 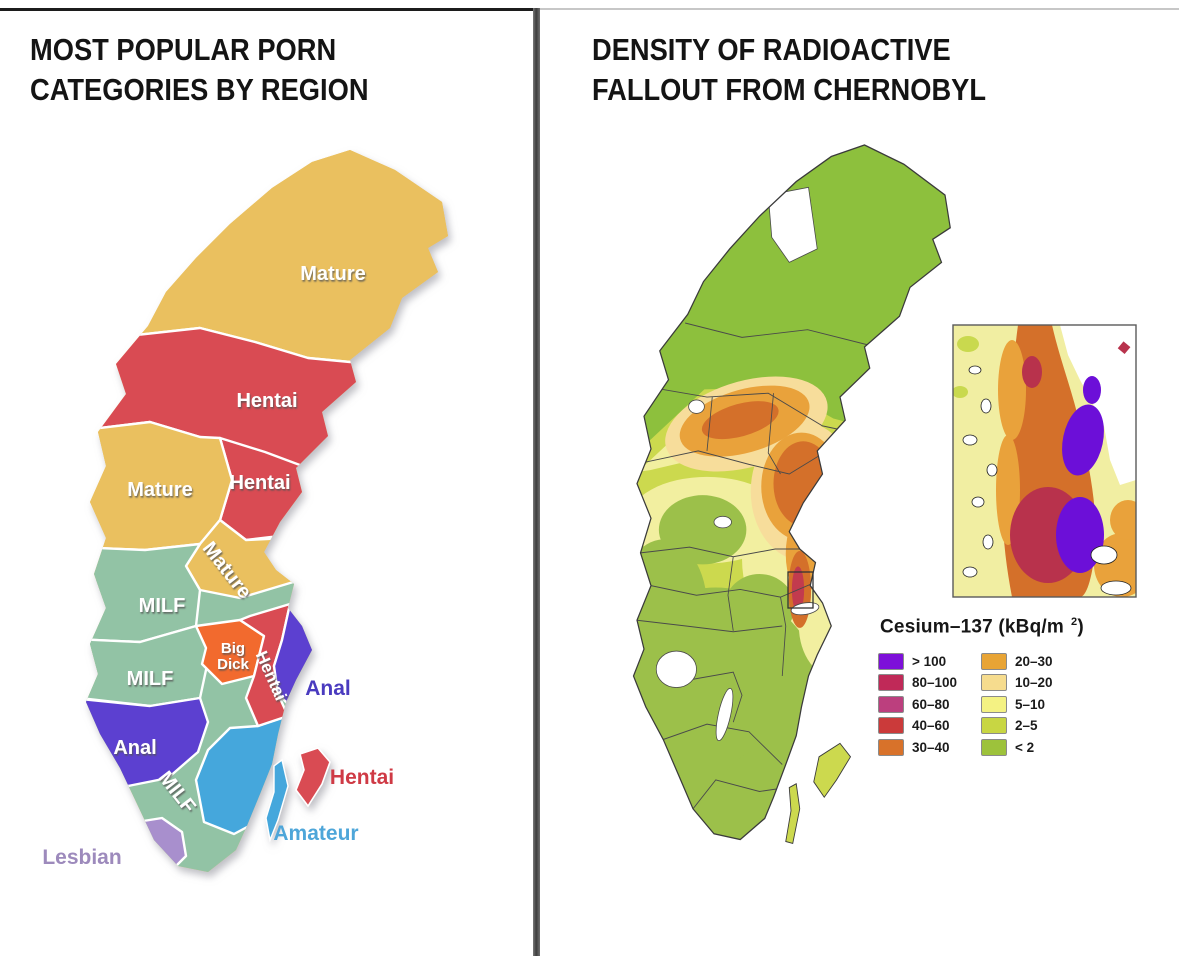 I want to click on island-gotland, so click(x=313, y=777).